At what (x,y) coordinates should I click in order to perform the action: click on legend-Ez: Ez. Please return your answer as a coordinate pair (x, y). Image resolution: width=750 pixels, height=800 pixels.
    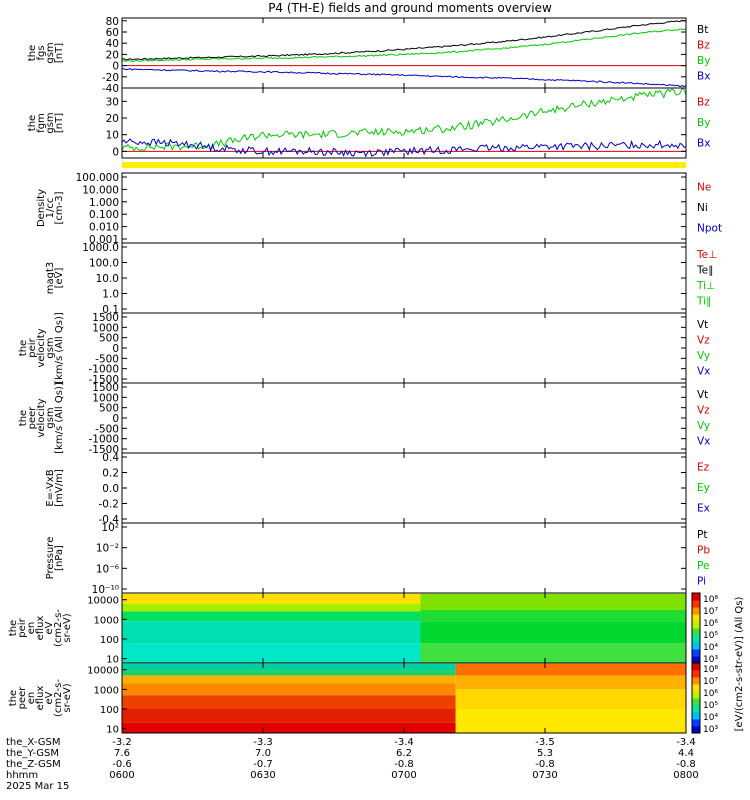
    Looking at the image, I should click on (703, 467).